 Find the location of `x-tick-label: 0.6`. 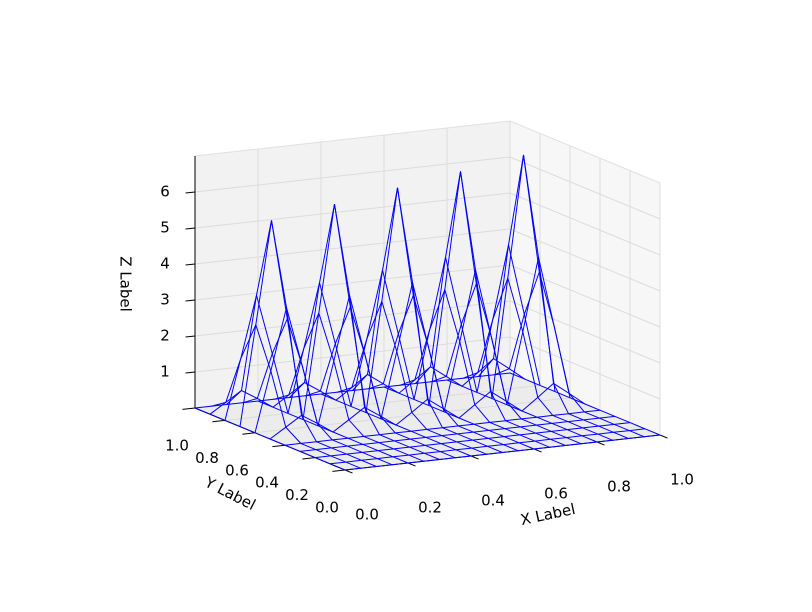

x-tick-label: 0.6 is located at coordinates (556, 494).